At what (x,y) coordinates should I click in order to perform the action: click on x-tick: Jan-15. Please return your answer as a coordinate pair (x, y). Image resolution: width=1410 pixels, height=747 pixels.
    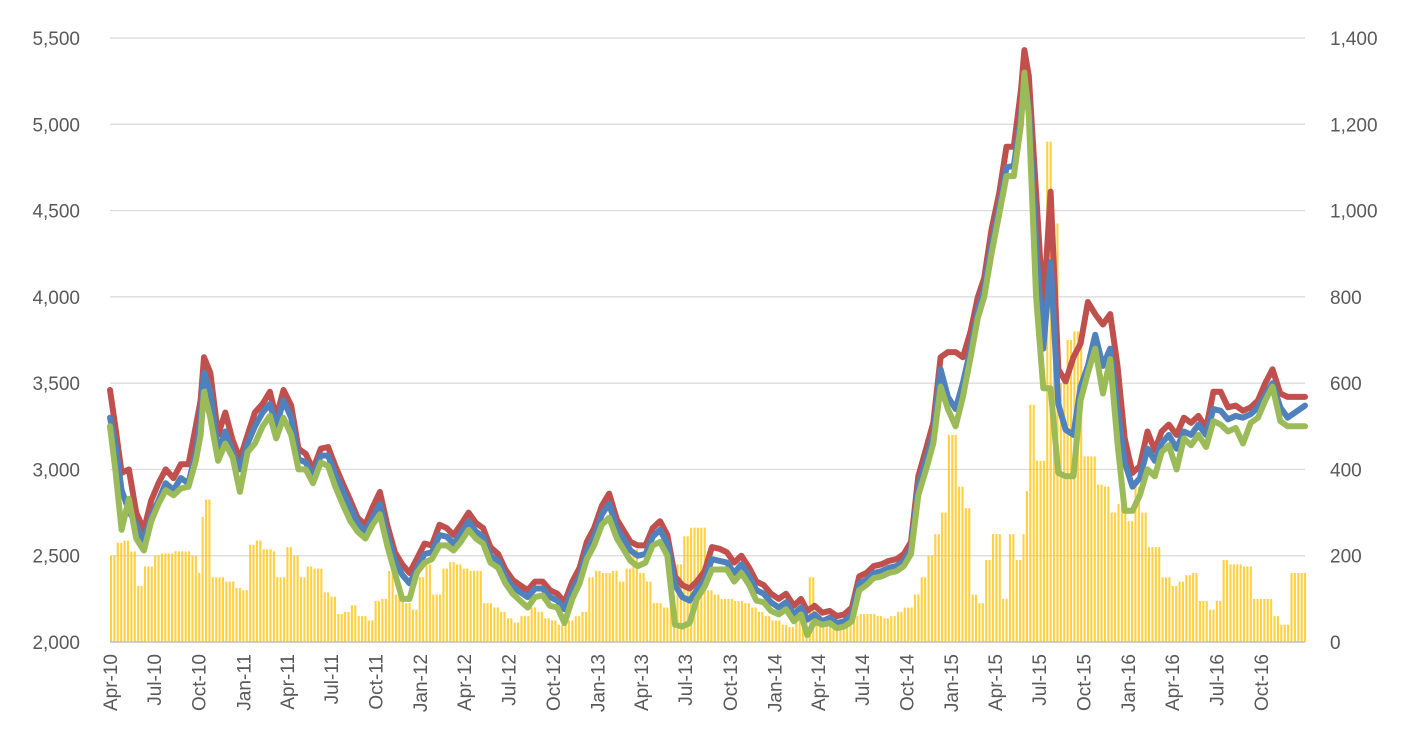
    Looking at the image, I should click on (952, 683).